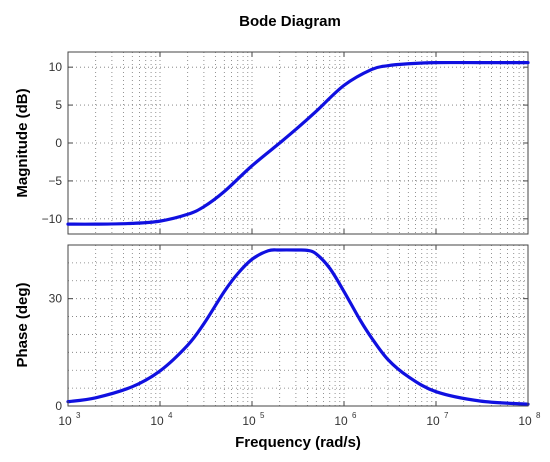  I want to click on phase-y-tick-label: 0, so click(58, 406).